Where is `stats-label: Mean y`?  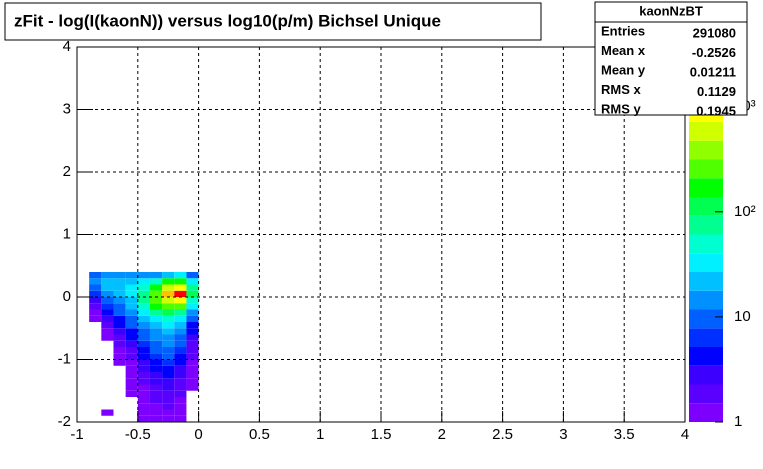
stats-label: Mean y is located at coordinates (623, 69).